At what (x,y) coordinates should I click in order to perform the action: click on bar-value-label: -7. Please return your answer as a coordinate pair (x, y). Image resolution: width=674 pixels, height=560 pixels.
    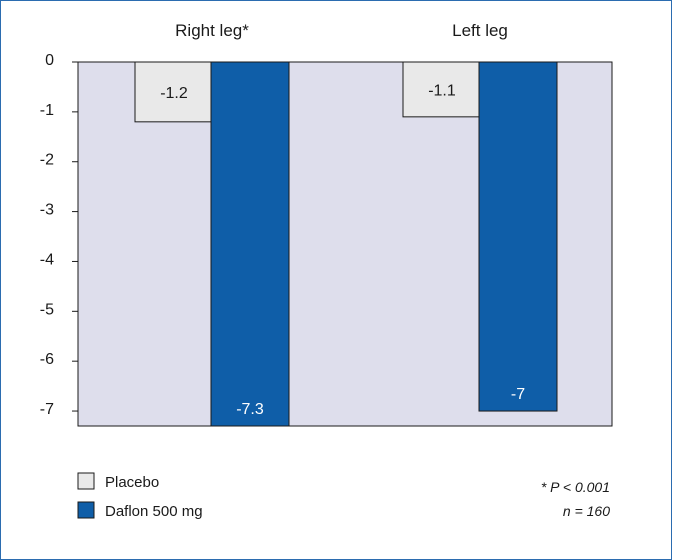
    Looking at the image, I should click on (518, 394).